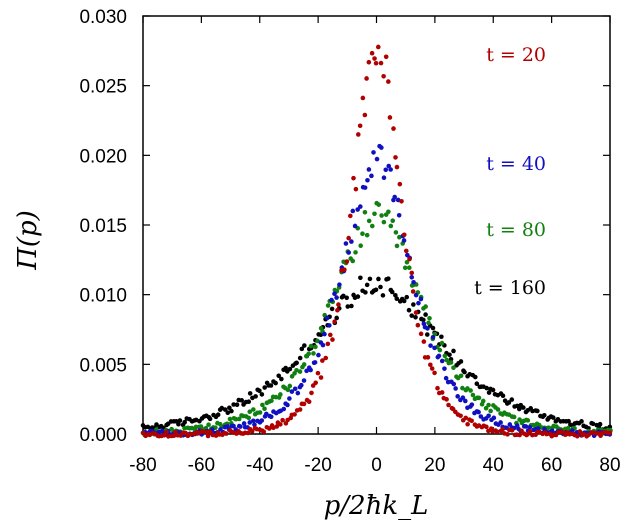  What do you see at coordinates (376, 506) in the screenshot?
I see `x-axis-title: p/2ħk_L` at bounding box center [376, 506].